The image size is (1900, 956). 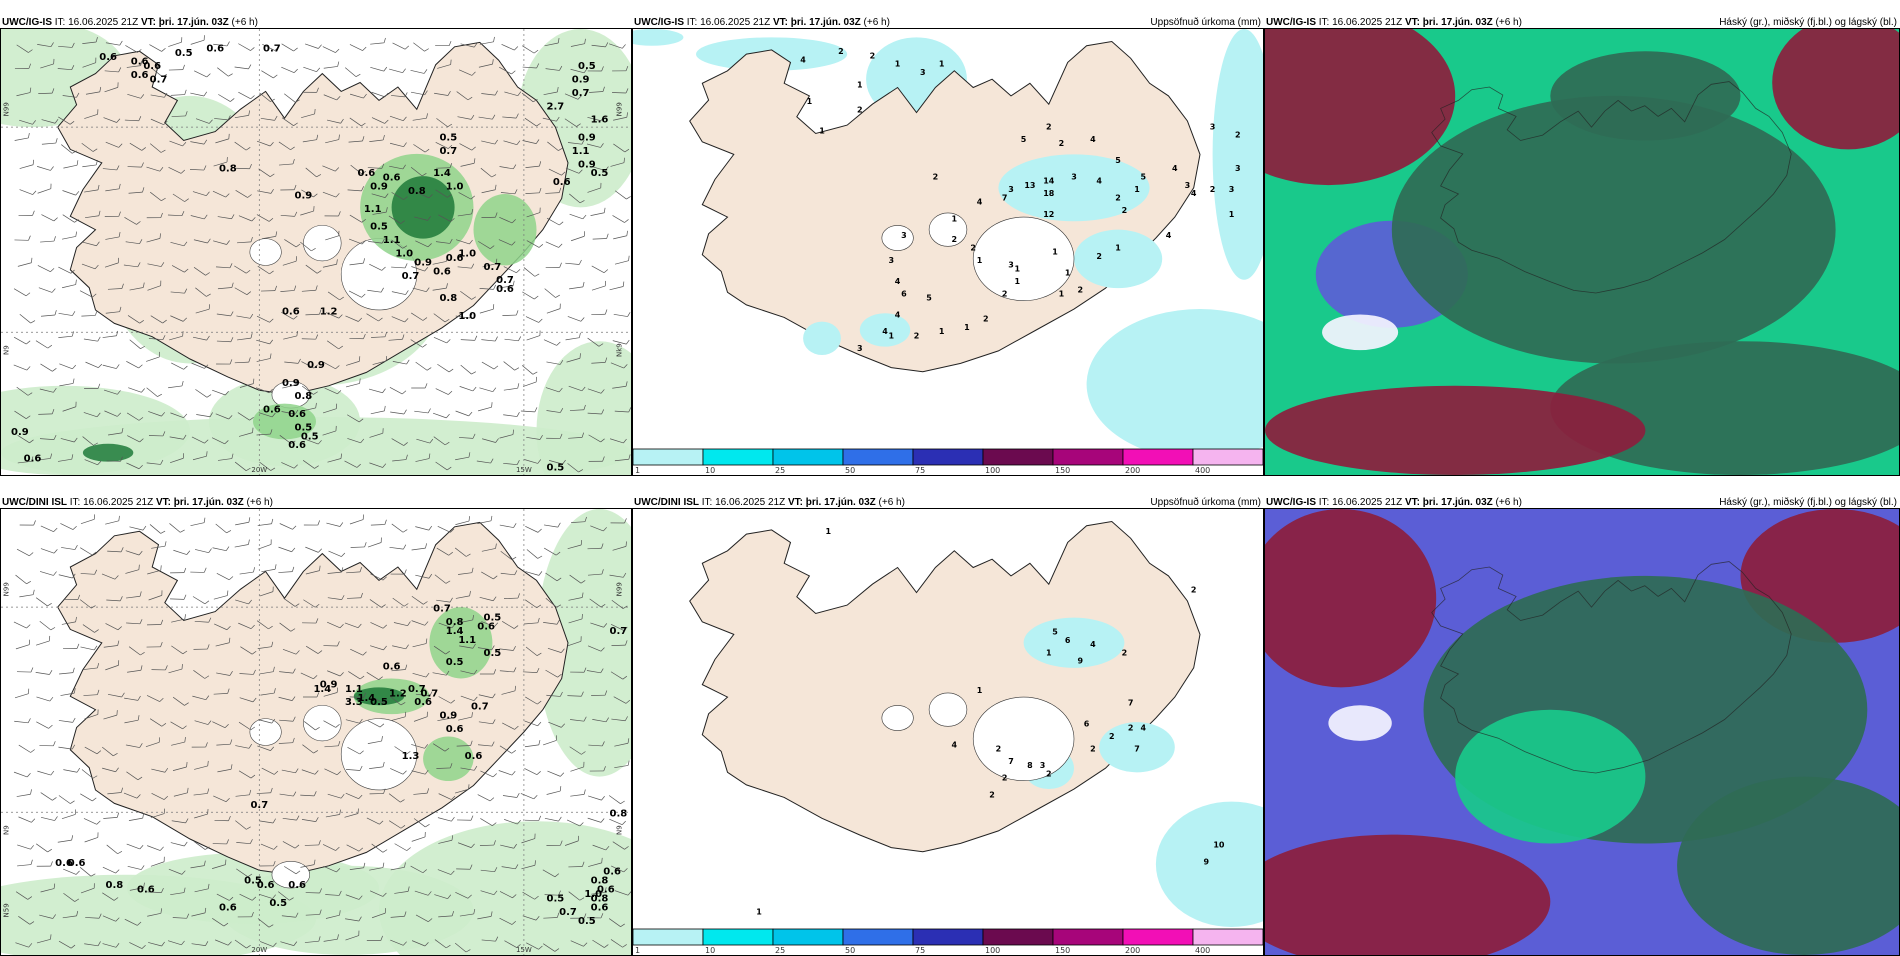 What do you see at coordinates (850, 470) in the screenshot?
I see `colorbar-tick: 50` at bounding box center [850, 470].